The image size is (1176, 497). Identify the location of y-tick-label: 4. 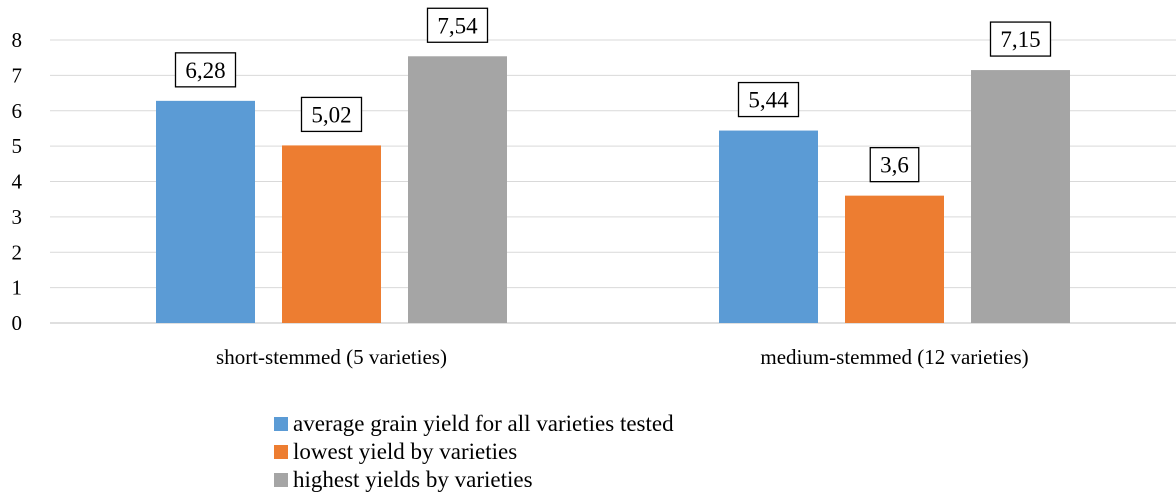
(17, 182).